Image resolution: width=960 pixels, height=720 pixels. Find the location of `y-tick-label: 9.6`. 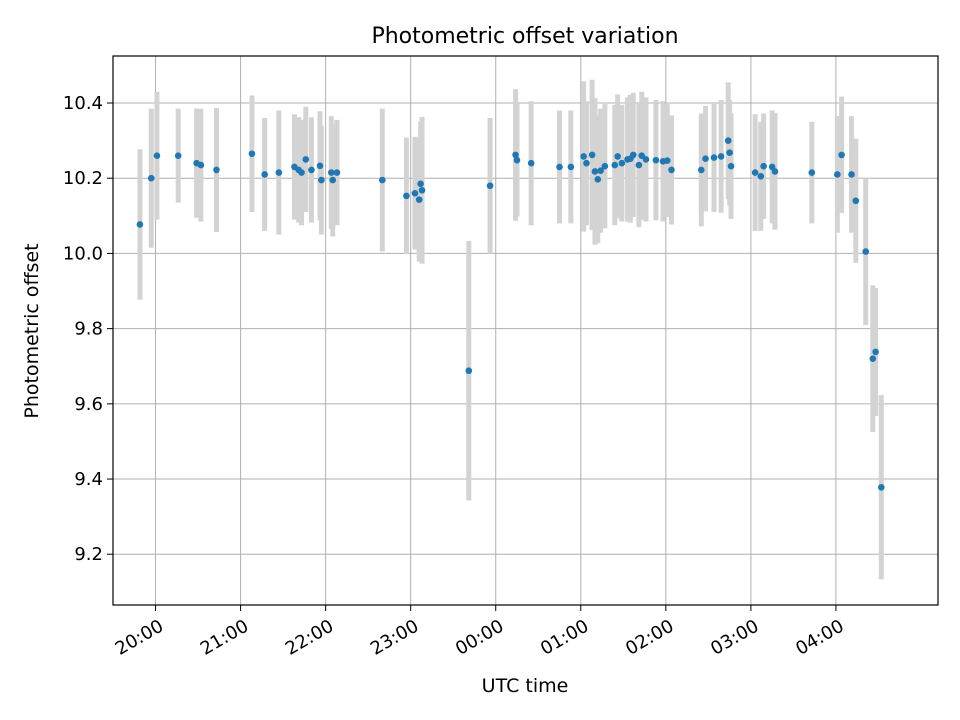

y-tick-label: 9.6 is located at coordinates (88, 404).